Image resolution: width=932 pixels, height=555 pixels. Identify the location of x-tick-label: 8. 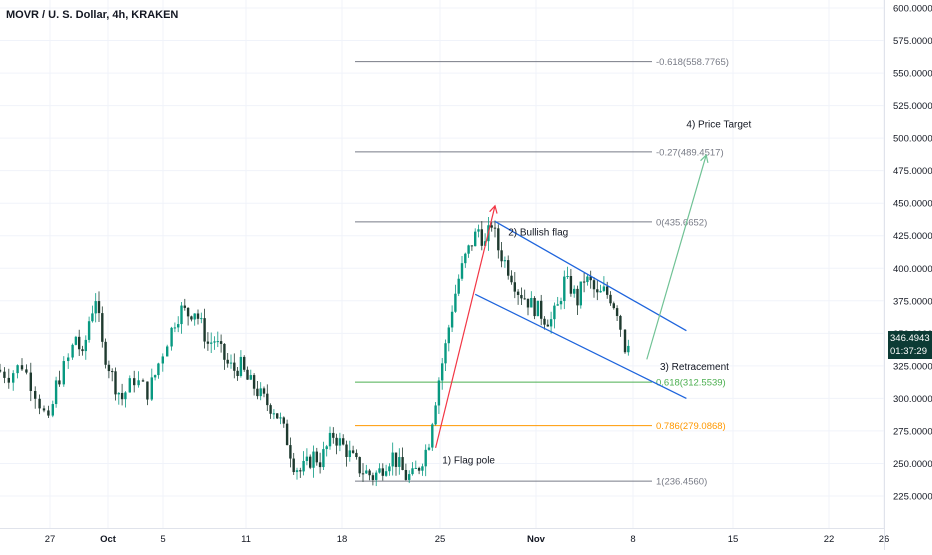
(632, 539).